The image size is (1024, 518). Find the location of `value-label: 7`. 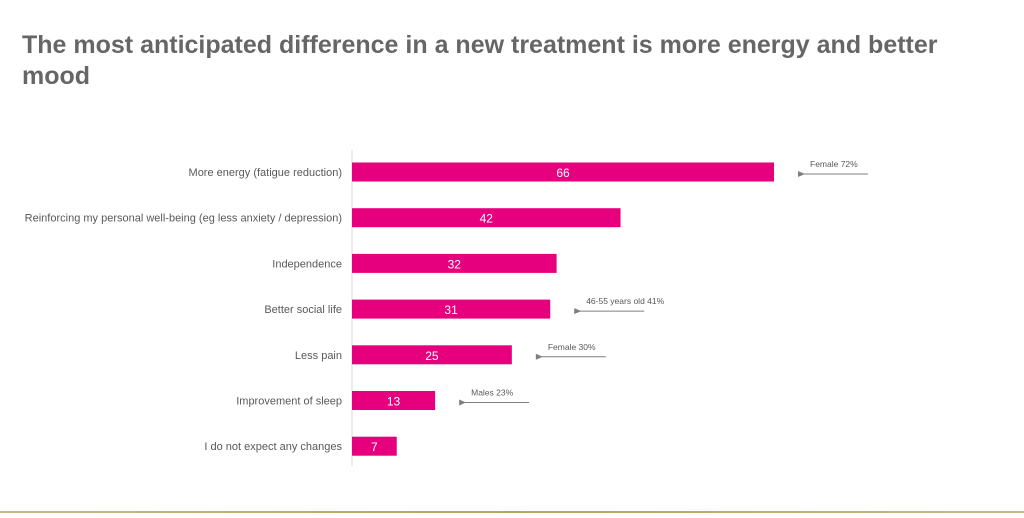

value-label: 7 is located at coordinates (374, 447).